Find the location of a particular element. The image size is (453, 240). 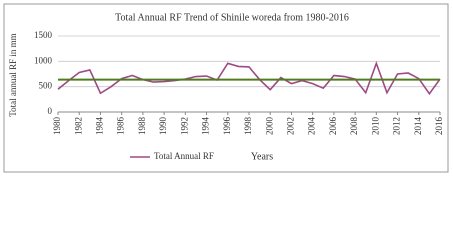

x-tick-label: 2014 is located at coordinates (418, 126).